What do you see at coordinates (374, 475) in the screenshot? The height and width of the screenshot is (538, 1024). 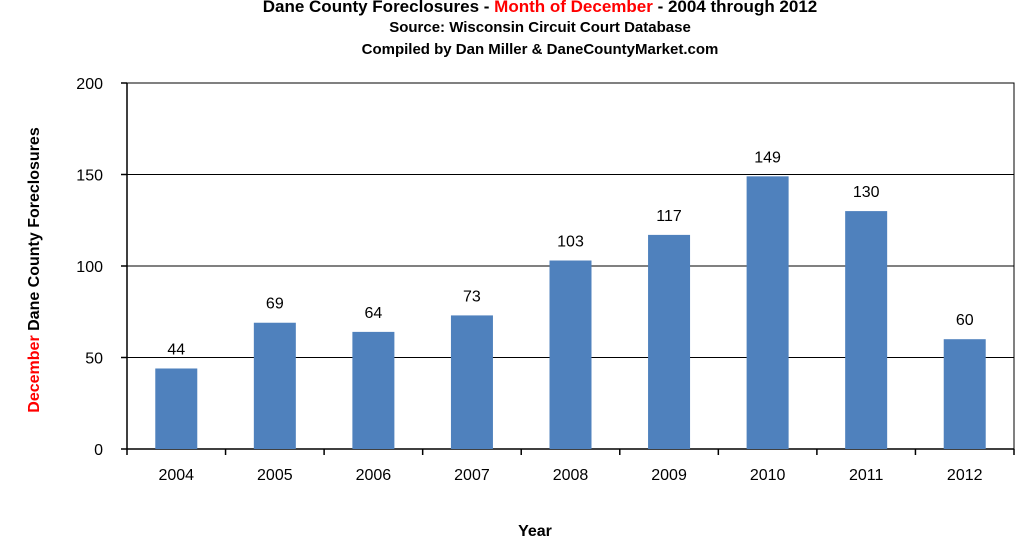 I see `x-tick-label: 2006` at bounding box center [374, 475].